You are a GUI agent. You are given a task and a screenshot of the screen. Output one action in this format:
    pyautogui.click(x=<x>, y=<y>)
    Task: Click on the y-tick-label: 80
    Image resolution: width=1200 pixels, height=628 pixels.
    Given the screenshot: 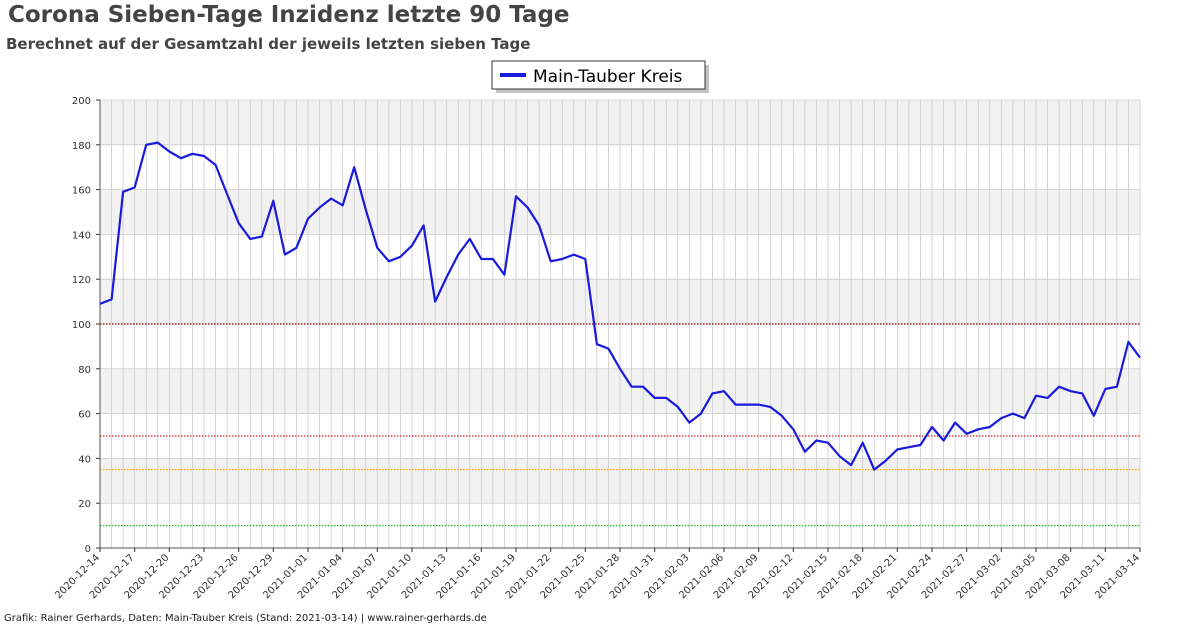 What is the action you would take?
    pyautogui.click(x=84, y=370)
    